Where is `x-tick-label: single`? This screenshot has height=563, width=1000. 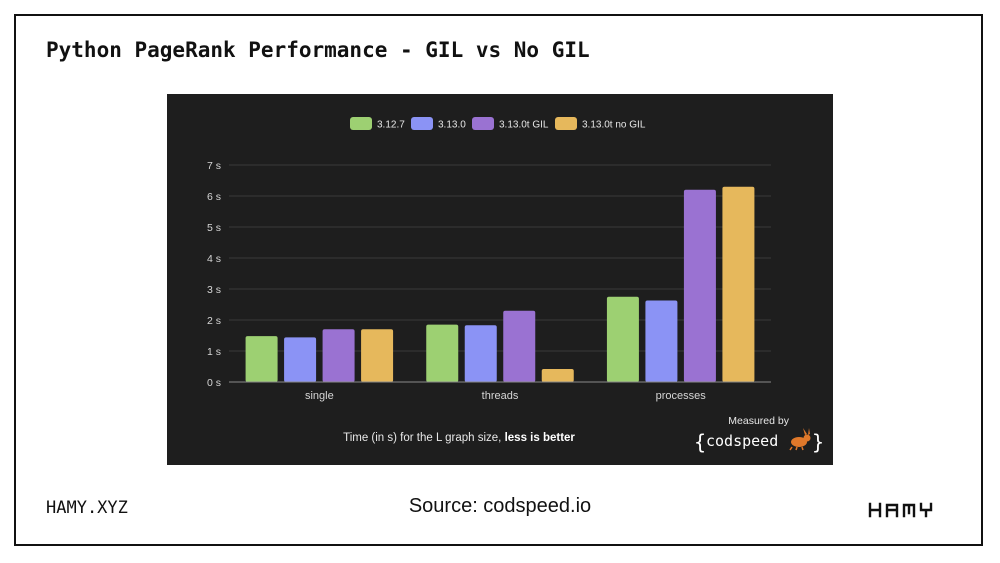
x-tick-label: single is located at coordinates (319, 396).